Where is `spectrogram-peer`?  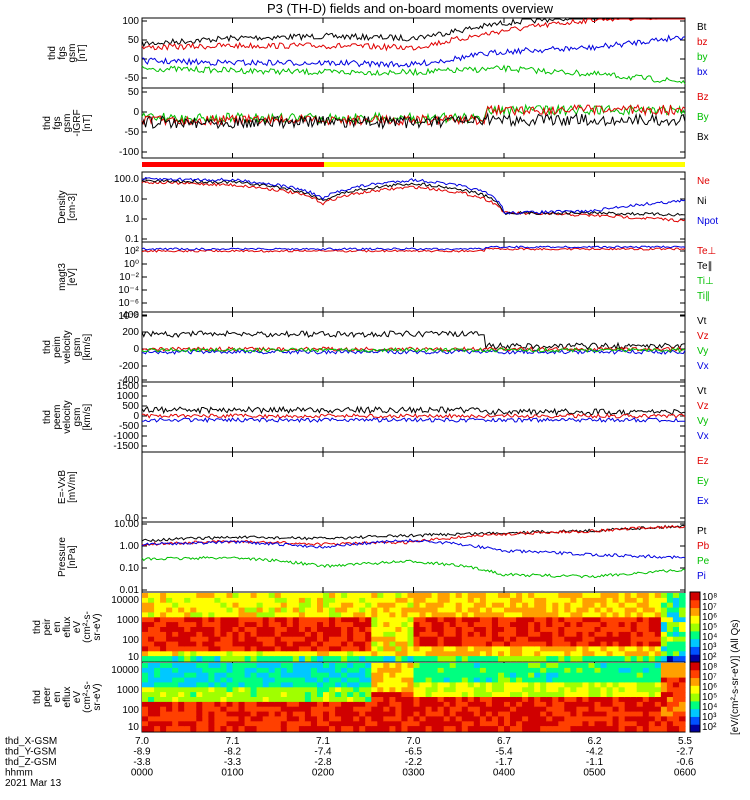
spectrogram-peer is located at coordinates (414, 697).